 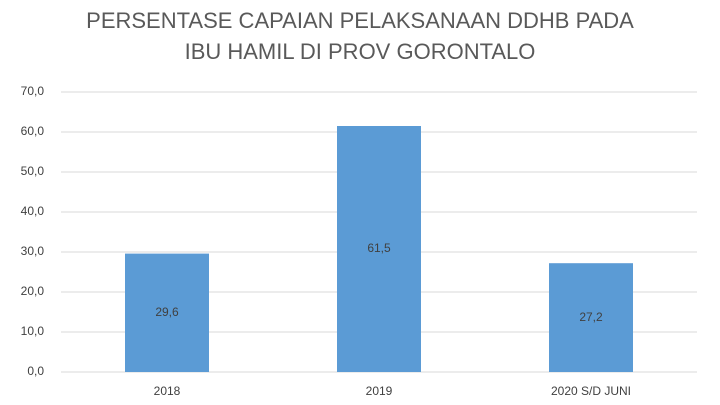 What do you see at coordinates (33, 131) in the screenshot?
I see `y-tick-label: 60,0` at bounding box center [33, 131].